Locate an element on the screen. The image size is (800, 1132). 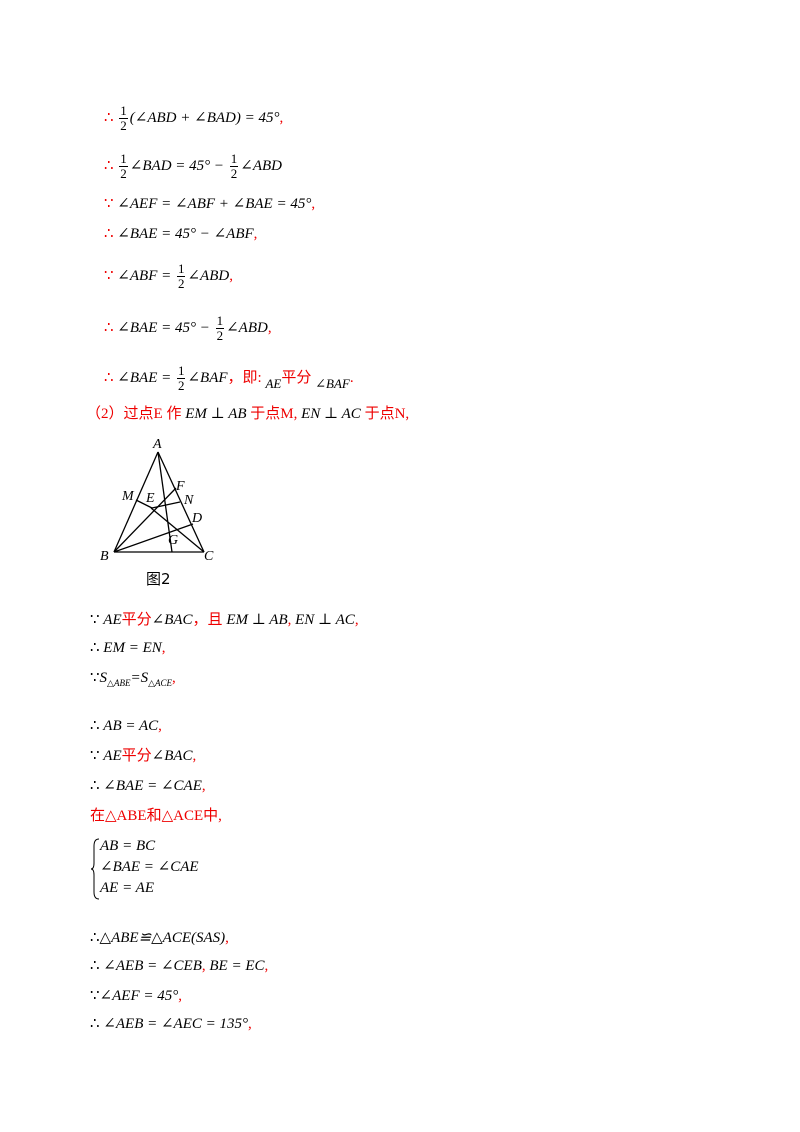
step-3: ∵ ∠AEF = ∠ABF + ∠BAE = 45°, is located at coordinates (210, 204).